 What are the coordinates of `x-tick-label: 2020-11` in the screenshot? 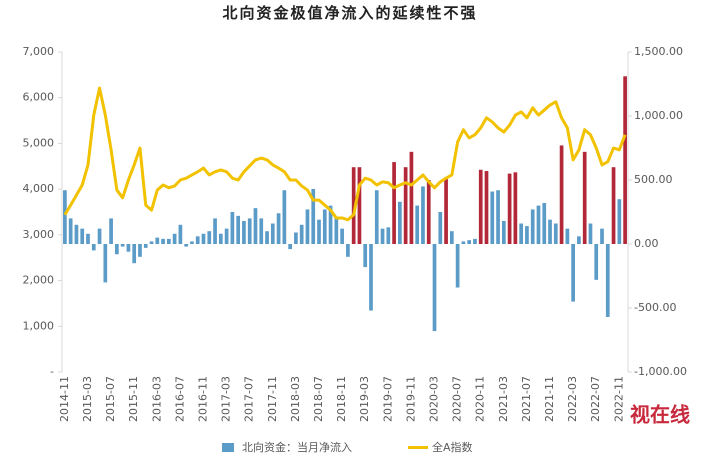 It's located at (480, 399).